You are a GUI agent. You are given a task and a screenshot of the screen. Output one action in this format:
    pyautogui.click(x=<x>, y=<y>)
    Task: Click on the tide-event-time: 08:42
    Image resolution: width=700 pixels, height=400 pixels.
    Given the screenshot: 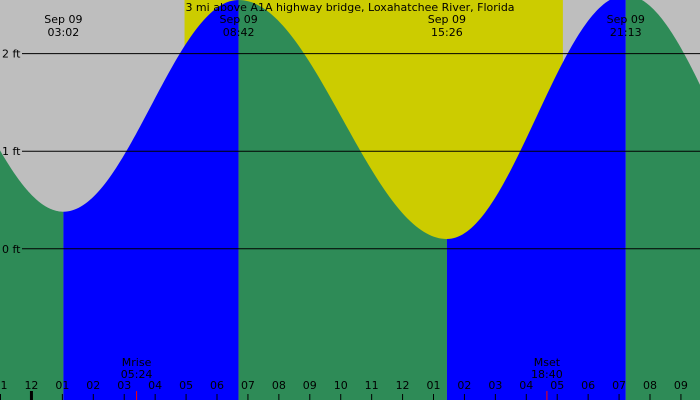 What is the action you would take?
    pyautogui.click(x=239, y=32)
    